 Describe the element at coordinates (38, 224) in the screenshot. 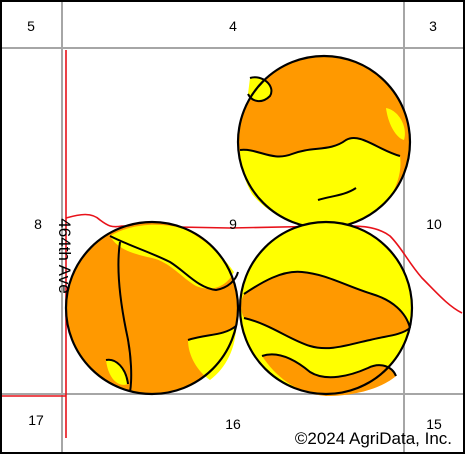

I see `section-label-8: 8` at that location.